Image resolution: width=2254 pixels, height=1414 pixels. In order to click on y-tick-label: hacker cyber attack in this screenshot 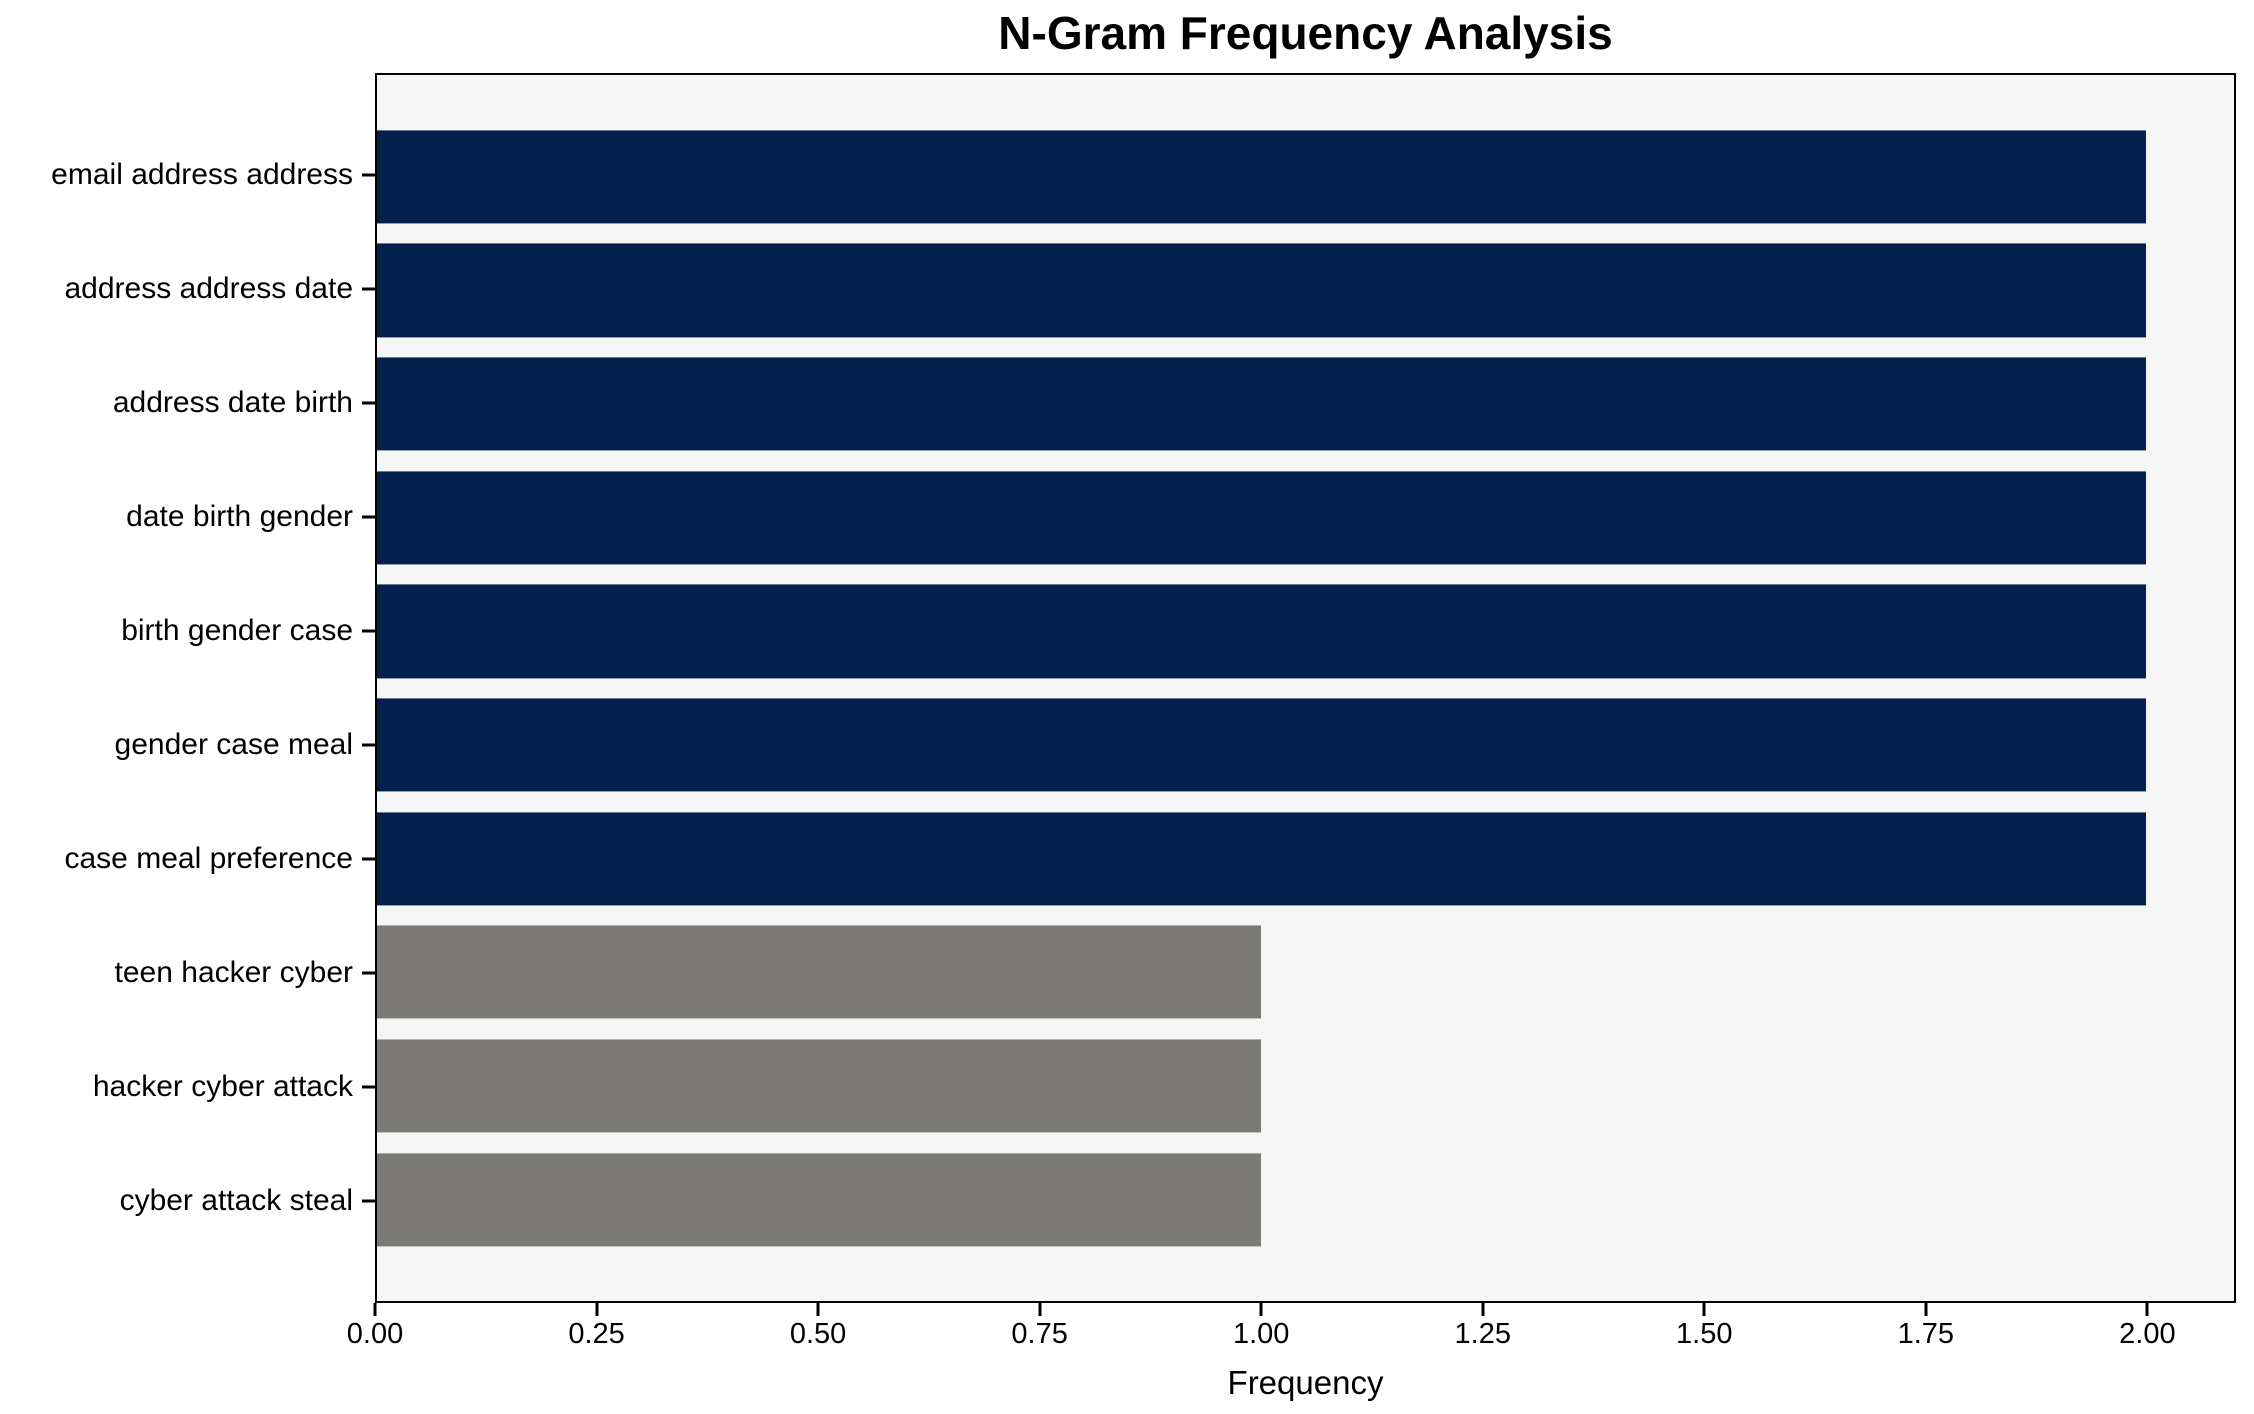, I will do `click(222, 1087)`.